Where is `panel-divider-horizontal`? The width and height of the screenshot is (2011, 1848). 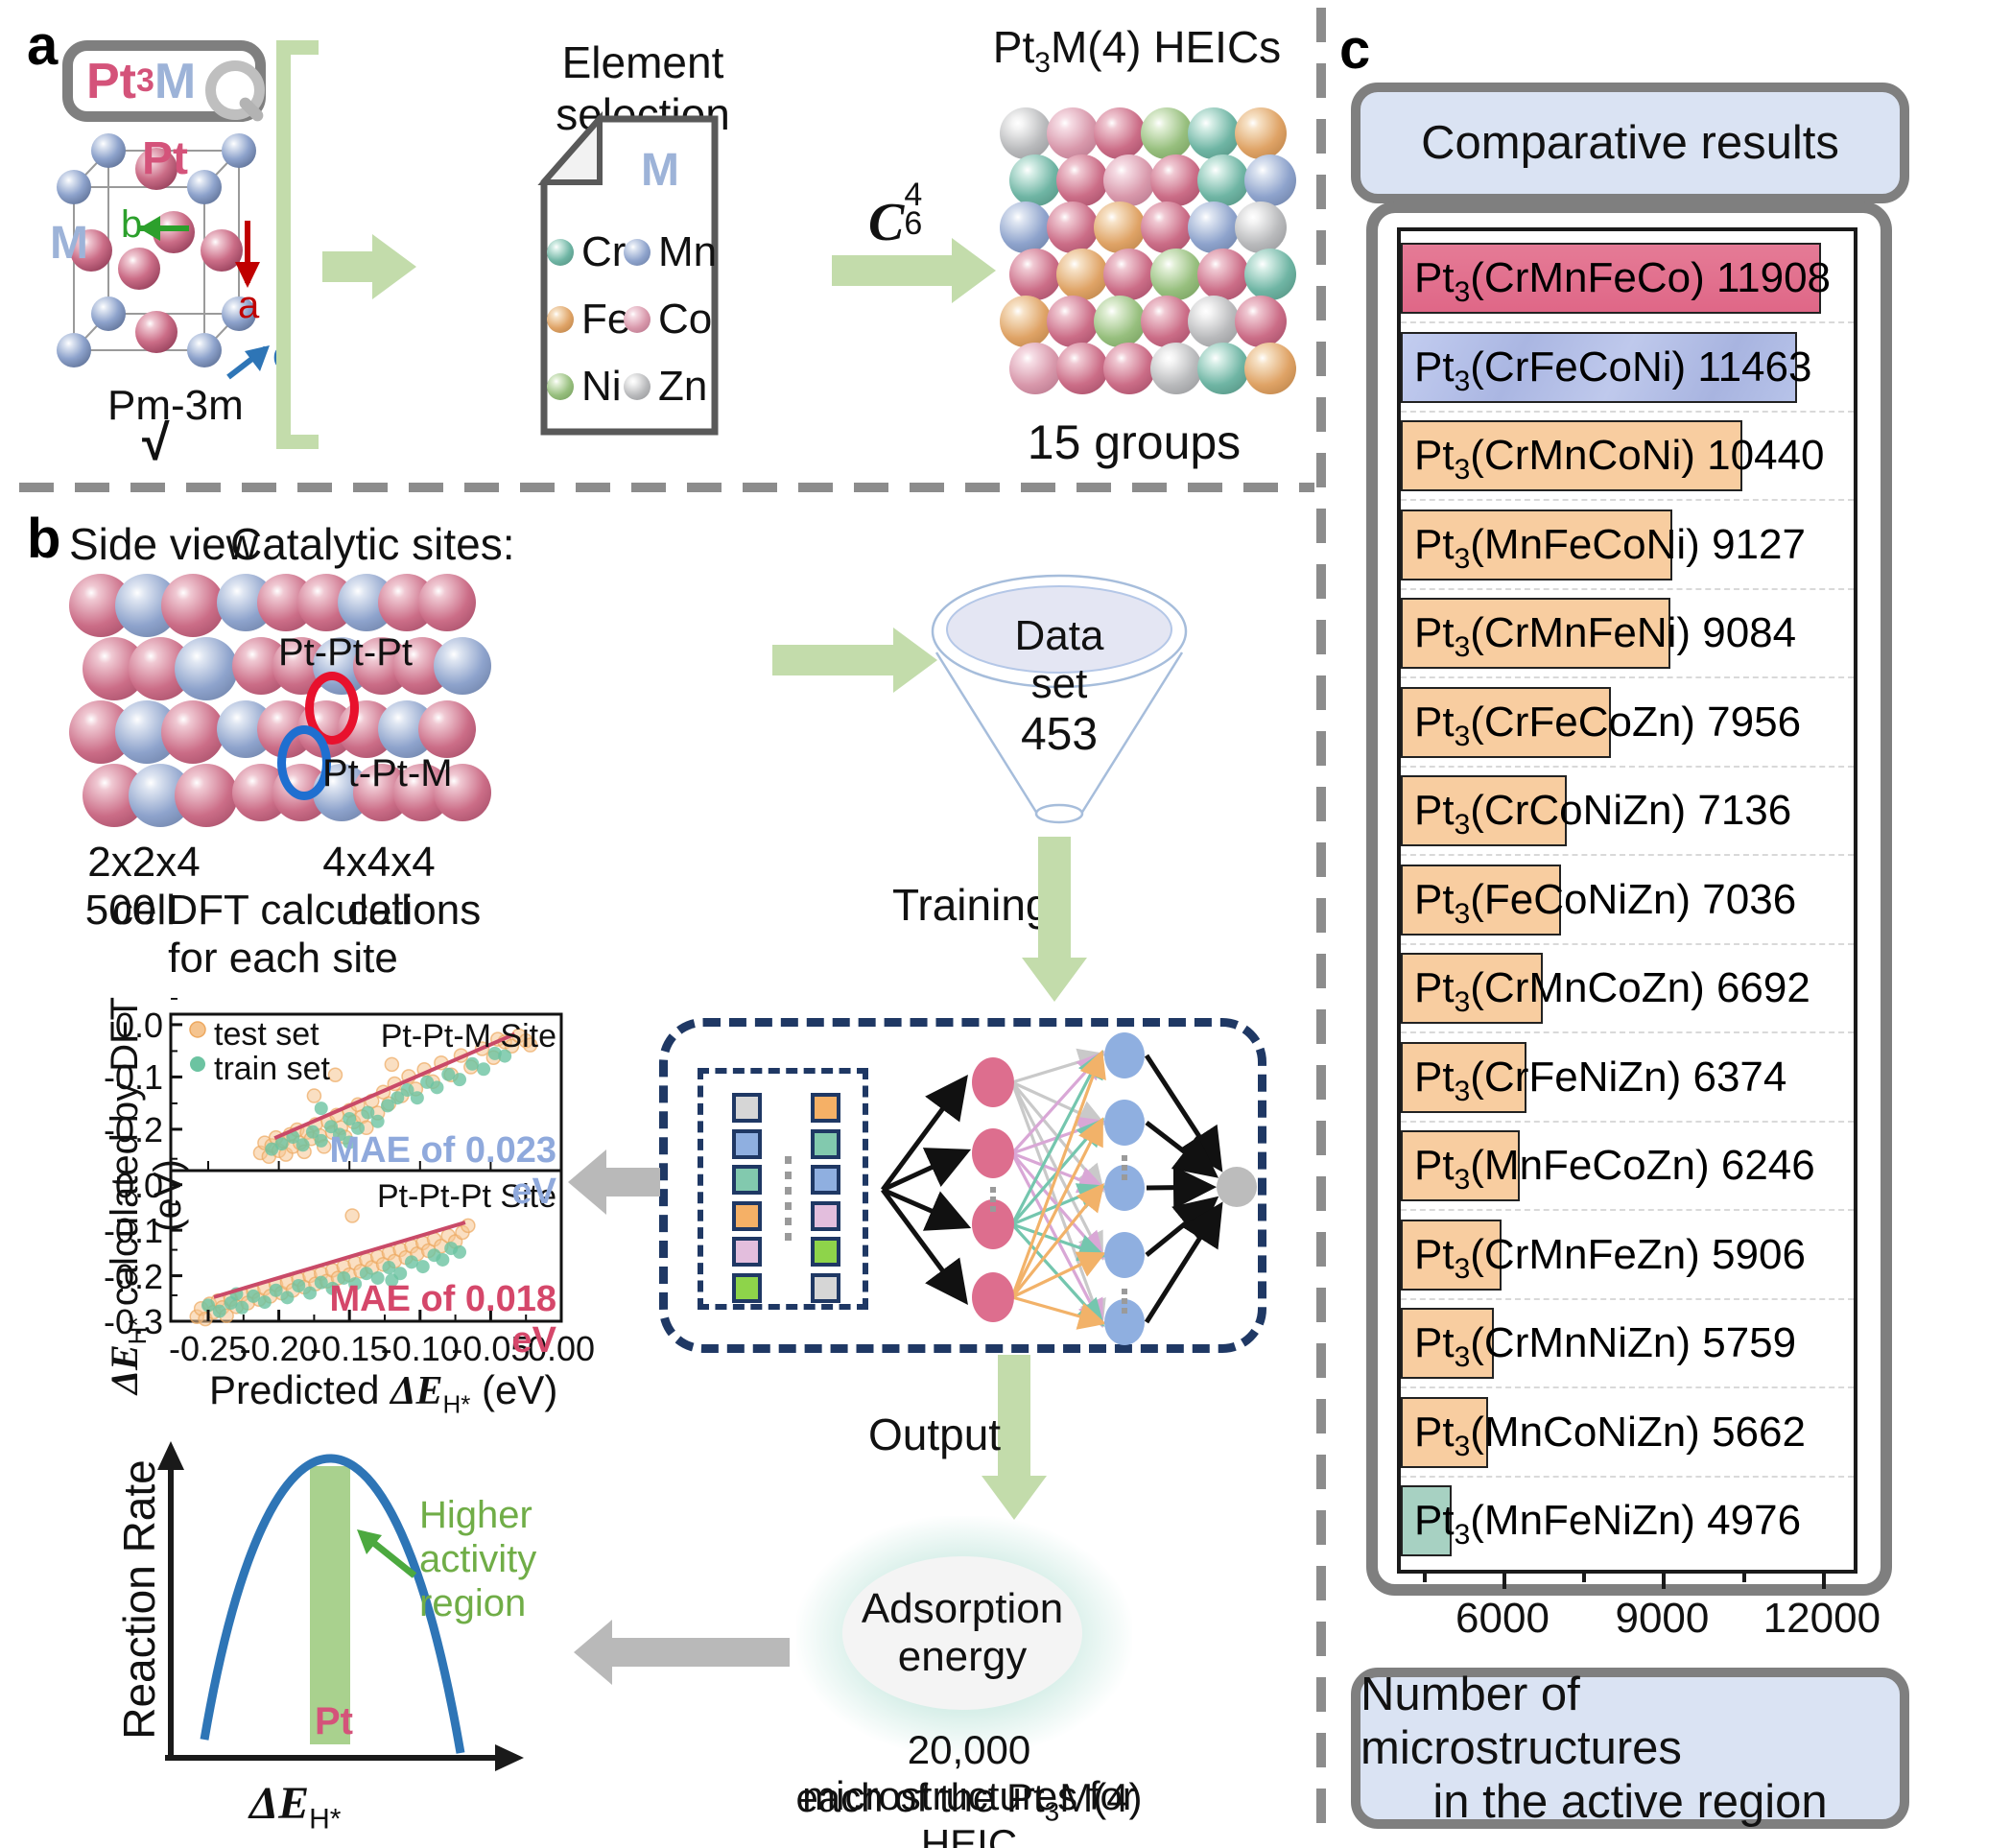
panel-divider-horizontal is located at coordinates (666, 487).